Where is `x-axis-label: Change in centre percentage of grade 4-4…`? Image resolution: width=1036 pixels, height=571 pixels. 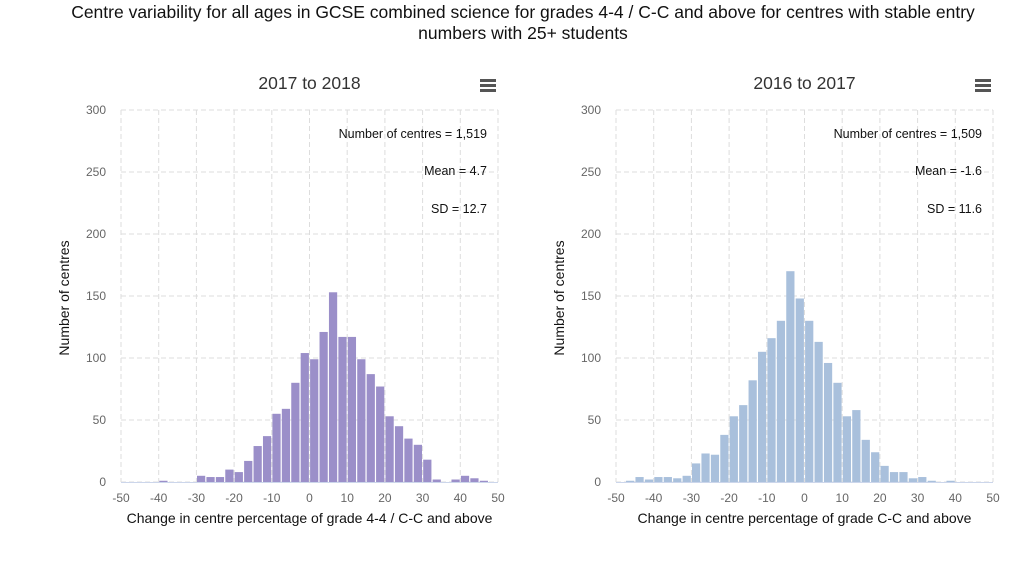 x-axis-label: Change in centre percentage of grade 4-4… is located at coordinates (310, 518).